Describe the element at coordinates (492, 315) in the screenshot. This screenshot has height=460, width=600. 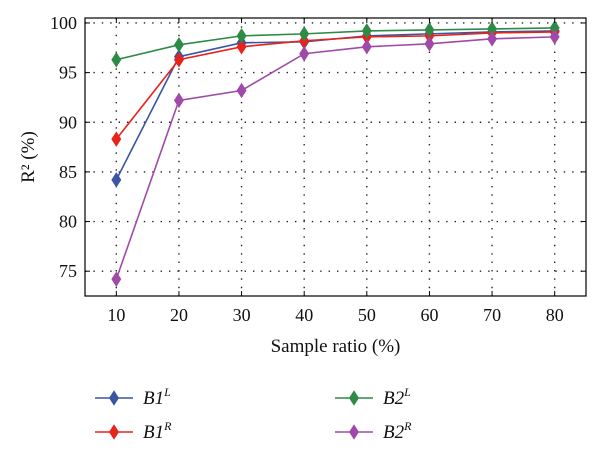
I see `x-tick-label: 70` at that location.